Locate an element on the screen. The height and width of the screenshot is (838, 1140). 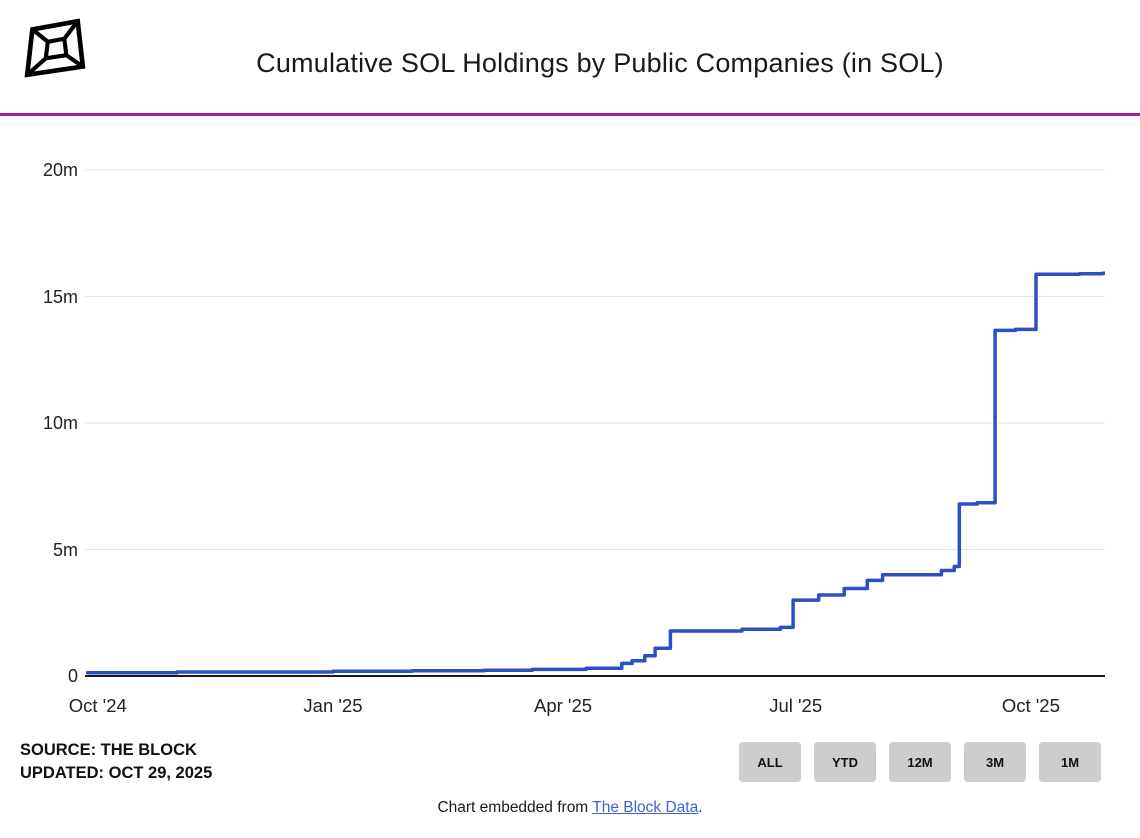
updated-label: UPDATED: OCT 29, 2025 is located at coordinates (116, 773).